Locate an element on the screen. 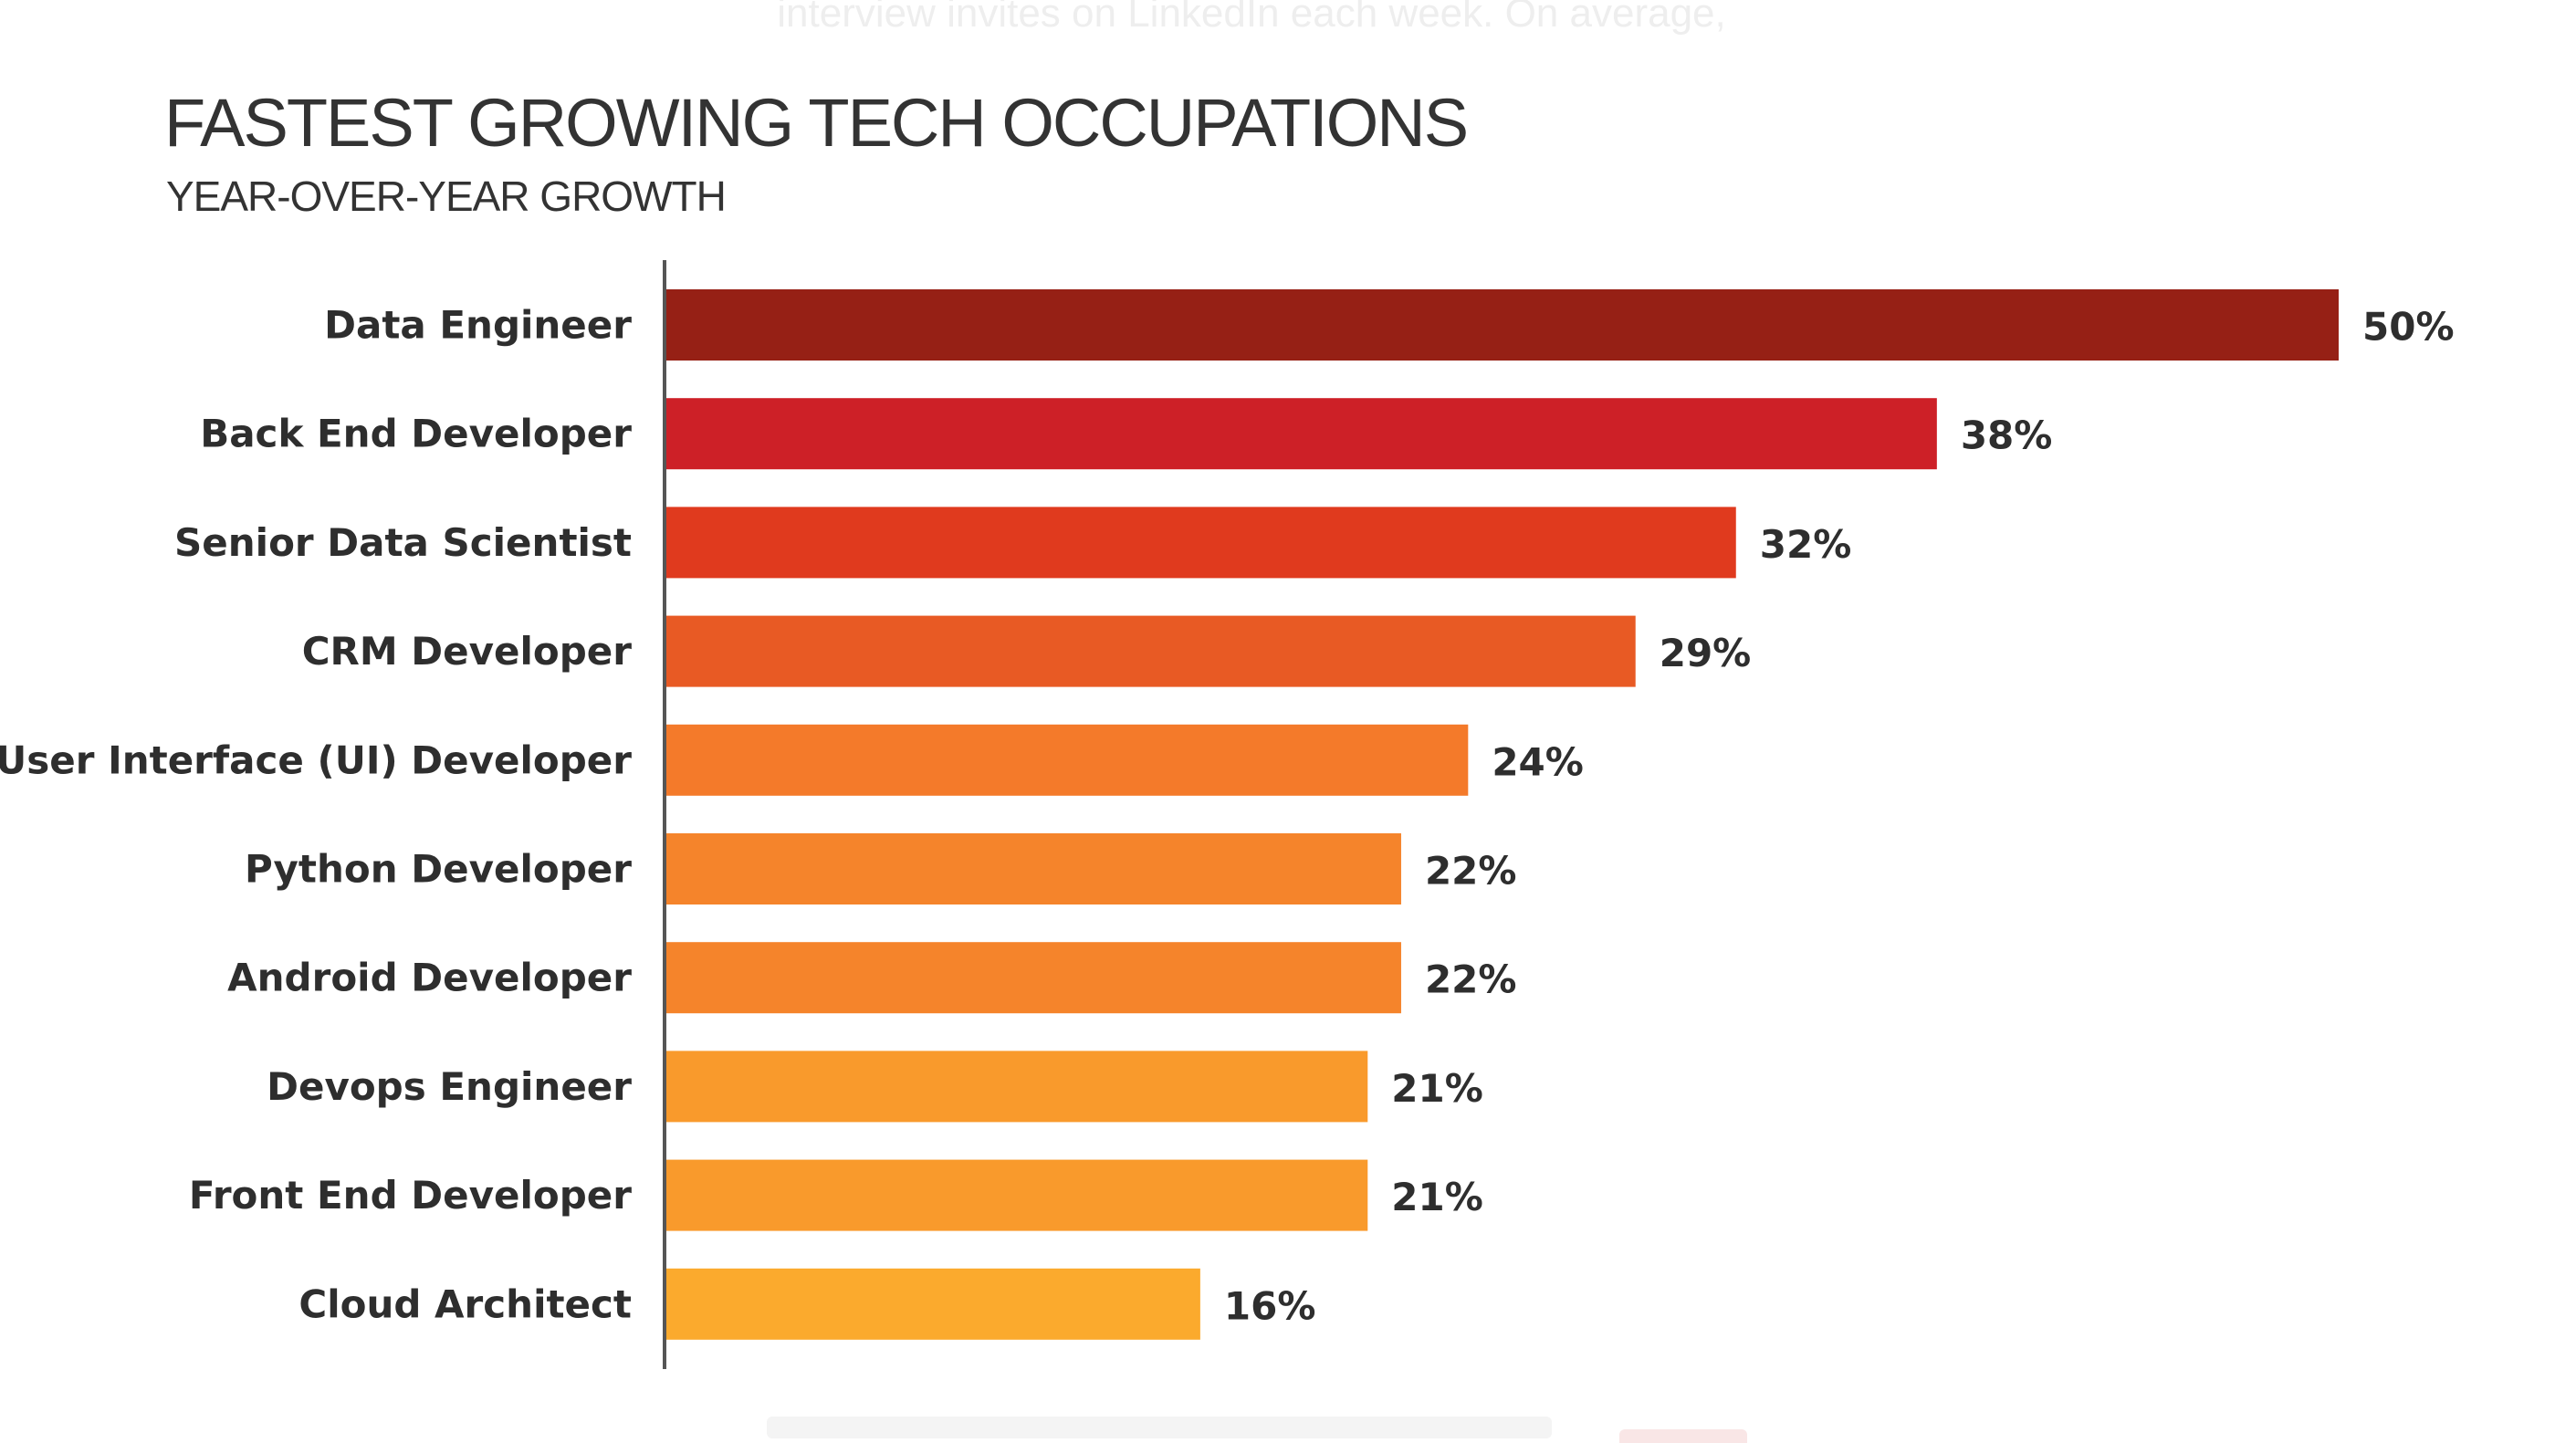 The height and width of the screenshot is (1443, 2576). category-label: Android Developer is located at coordinates (430, 978).